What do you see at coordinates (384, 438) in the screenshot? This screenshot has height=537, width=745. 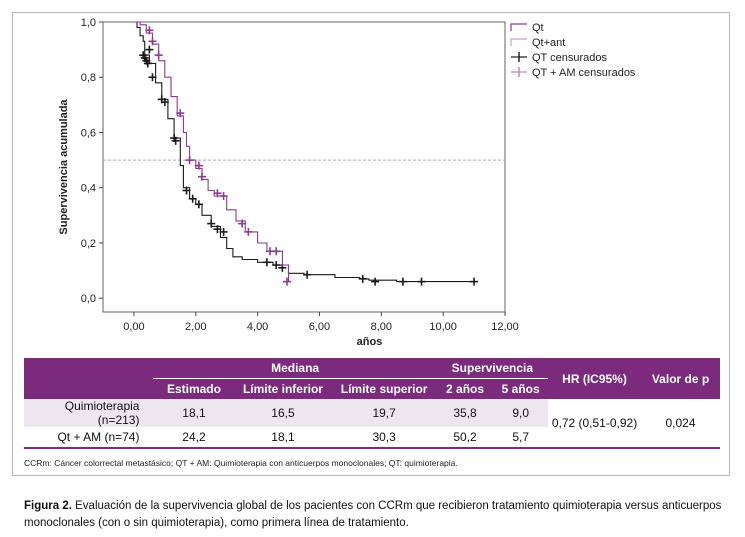 I see `cell-limite-superior: 30,3` at bounding box center [384, 438].